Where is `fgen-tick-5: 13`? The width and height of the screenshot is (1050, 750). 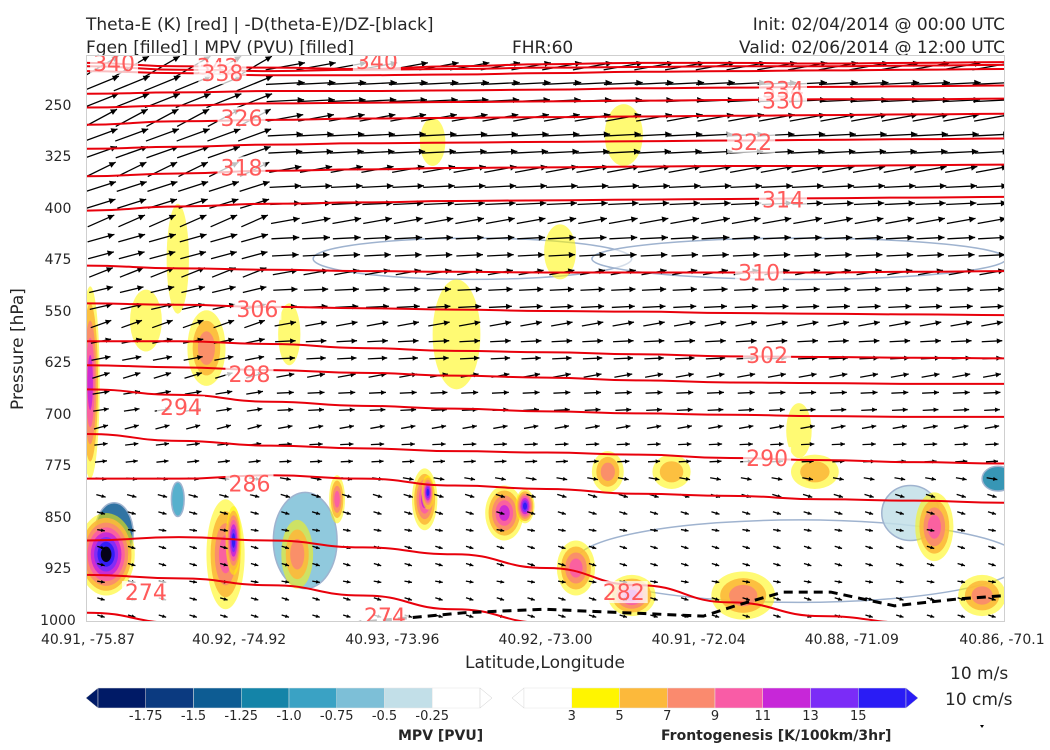
fgen-tick-5: 13 is located at coordinates (810, 716).